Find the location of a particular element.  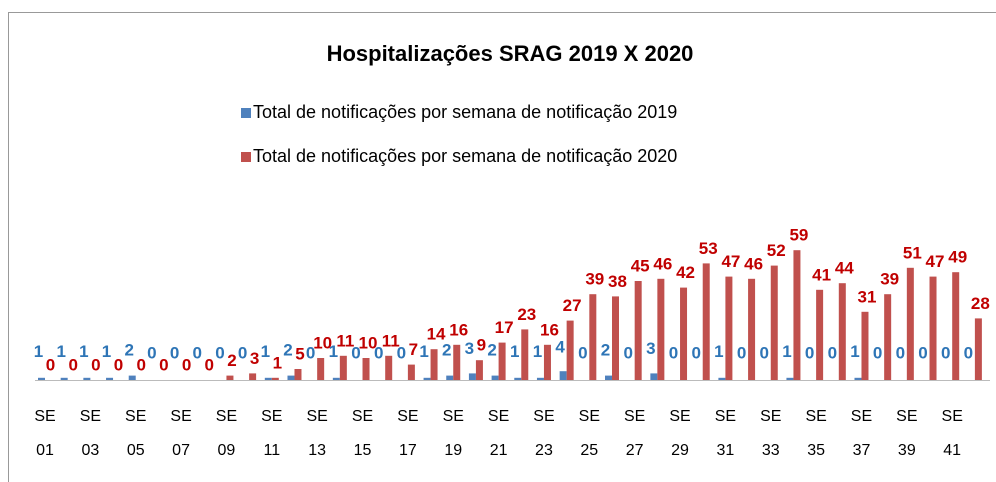

data-label: 53 is located at coordinates (708, 248).